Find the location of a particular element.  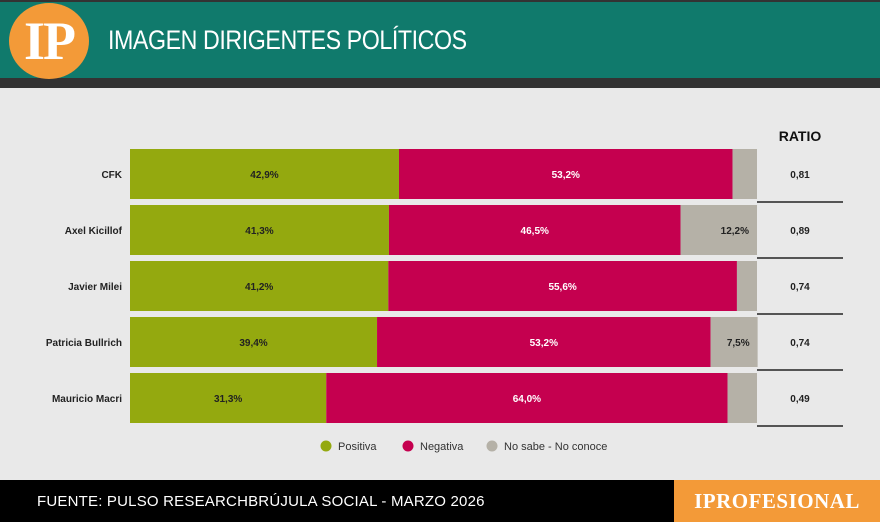

brand-name: IPROFESIONAL is located at coordinates (777, 501).